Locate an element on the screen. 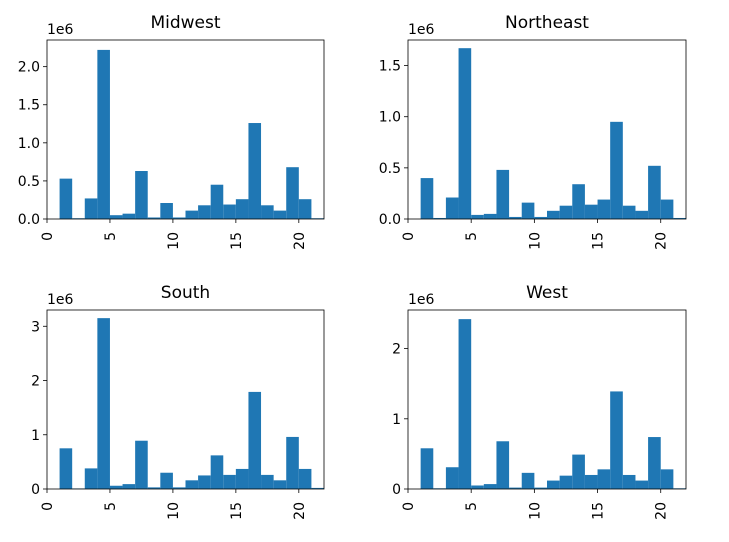 The width and height of the screenshot is (729, 542). y-tick-label: 3 is located at coordinates (35, 327).